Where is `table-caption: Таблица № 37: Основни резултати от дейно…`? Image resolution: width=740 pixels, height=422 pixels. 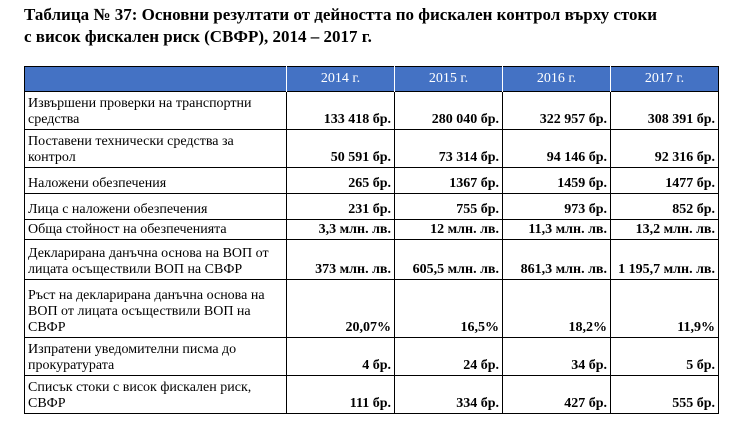
table-caption: Таблица № 37: Основни резултати от дейно… is located at coordinates (374, 26).